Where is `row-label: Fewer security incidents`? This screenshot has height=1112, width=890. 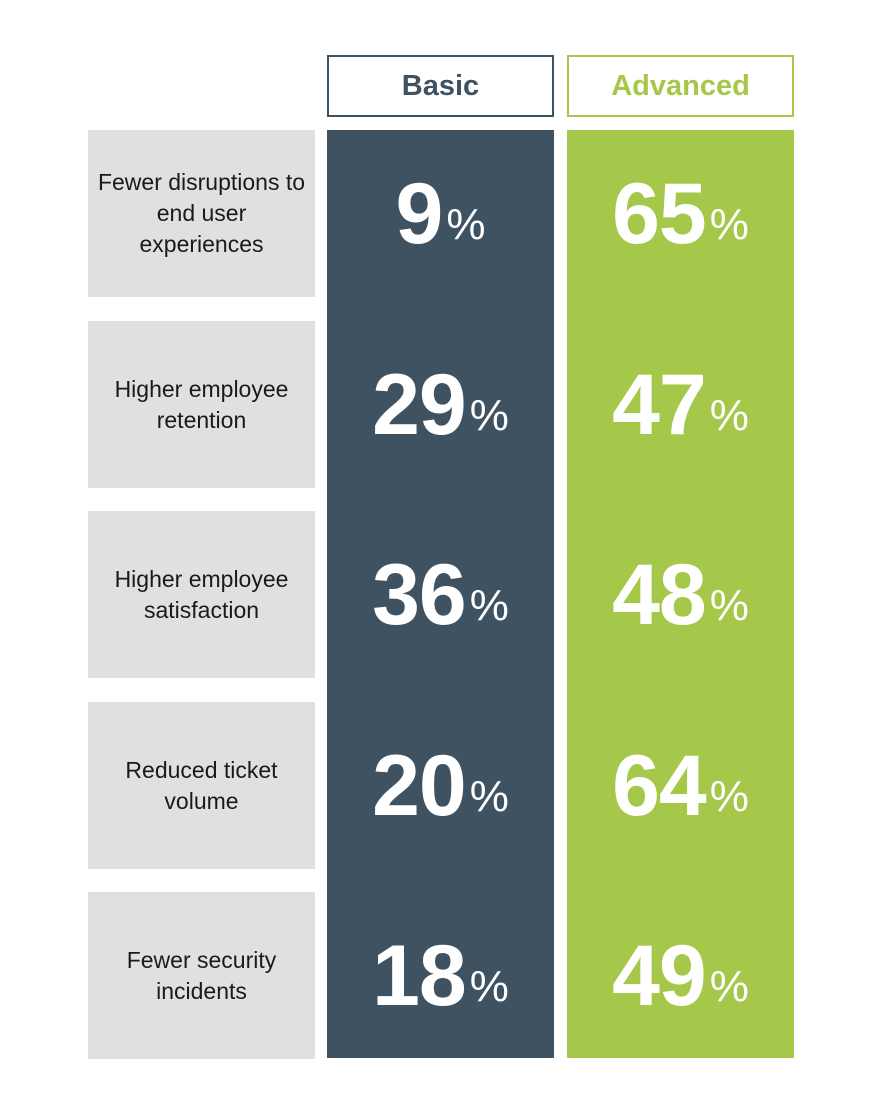
row-label: Fewer security incidents is located at coordinates (201, 975).